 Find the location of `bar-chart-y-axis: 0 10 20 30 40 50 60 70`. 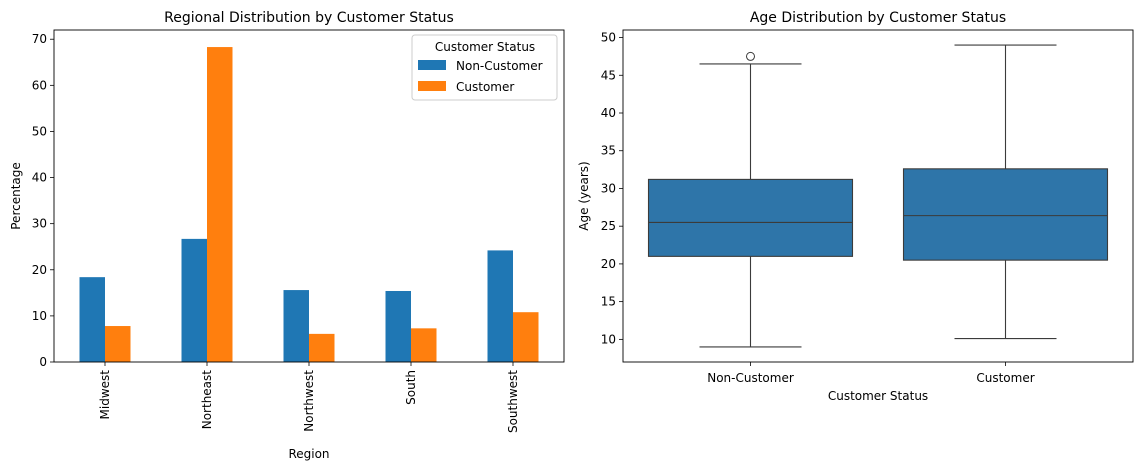

bar-chart-y-axis: 0 10 20 30 40 50 60 70 is located at coordinates (43, 200).